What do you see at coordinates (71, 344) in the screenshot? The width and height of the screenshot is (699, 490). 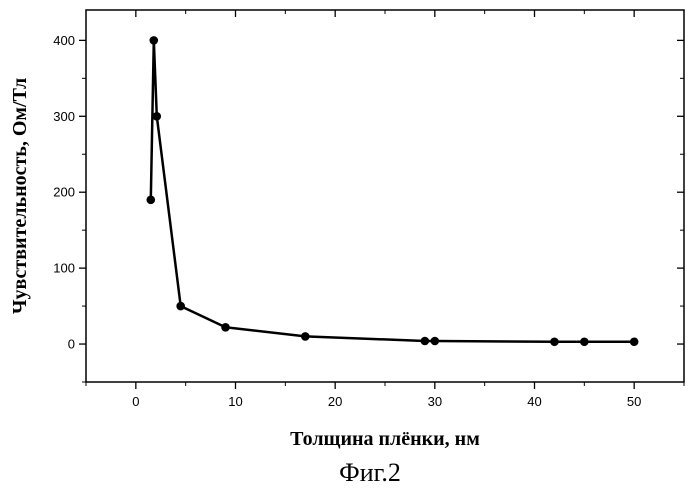 I see `y-tick-label: 0` at bounding box center [71, 344].